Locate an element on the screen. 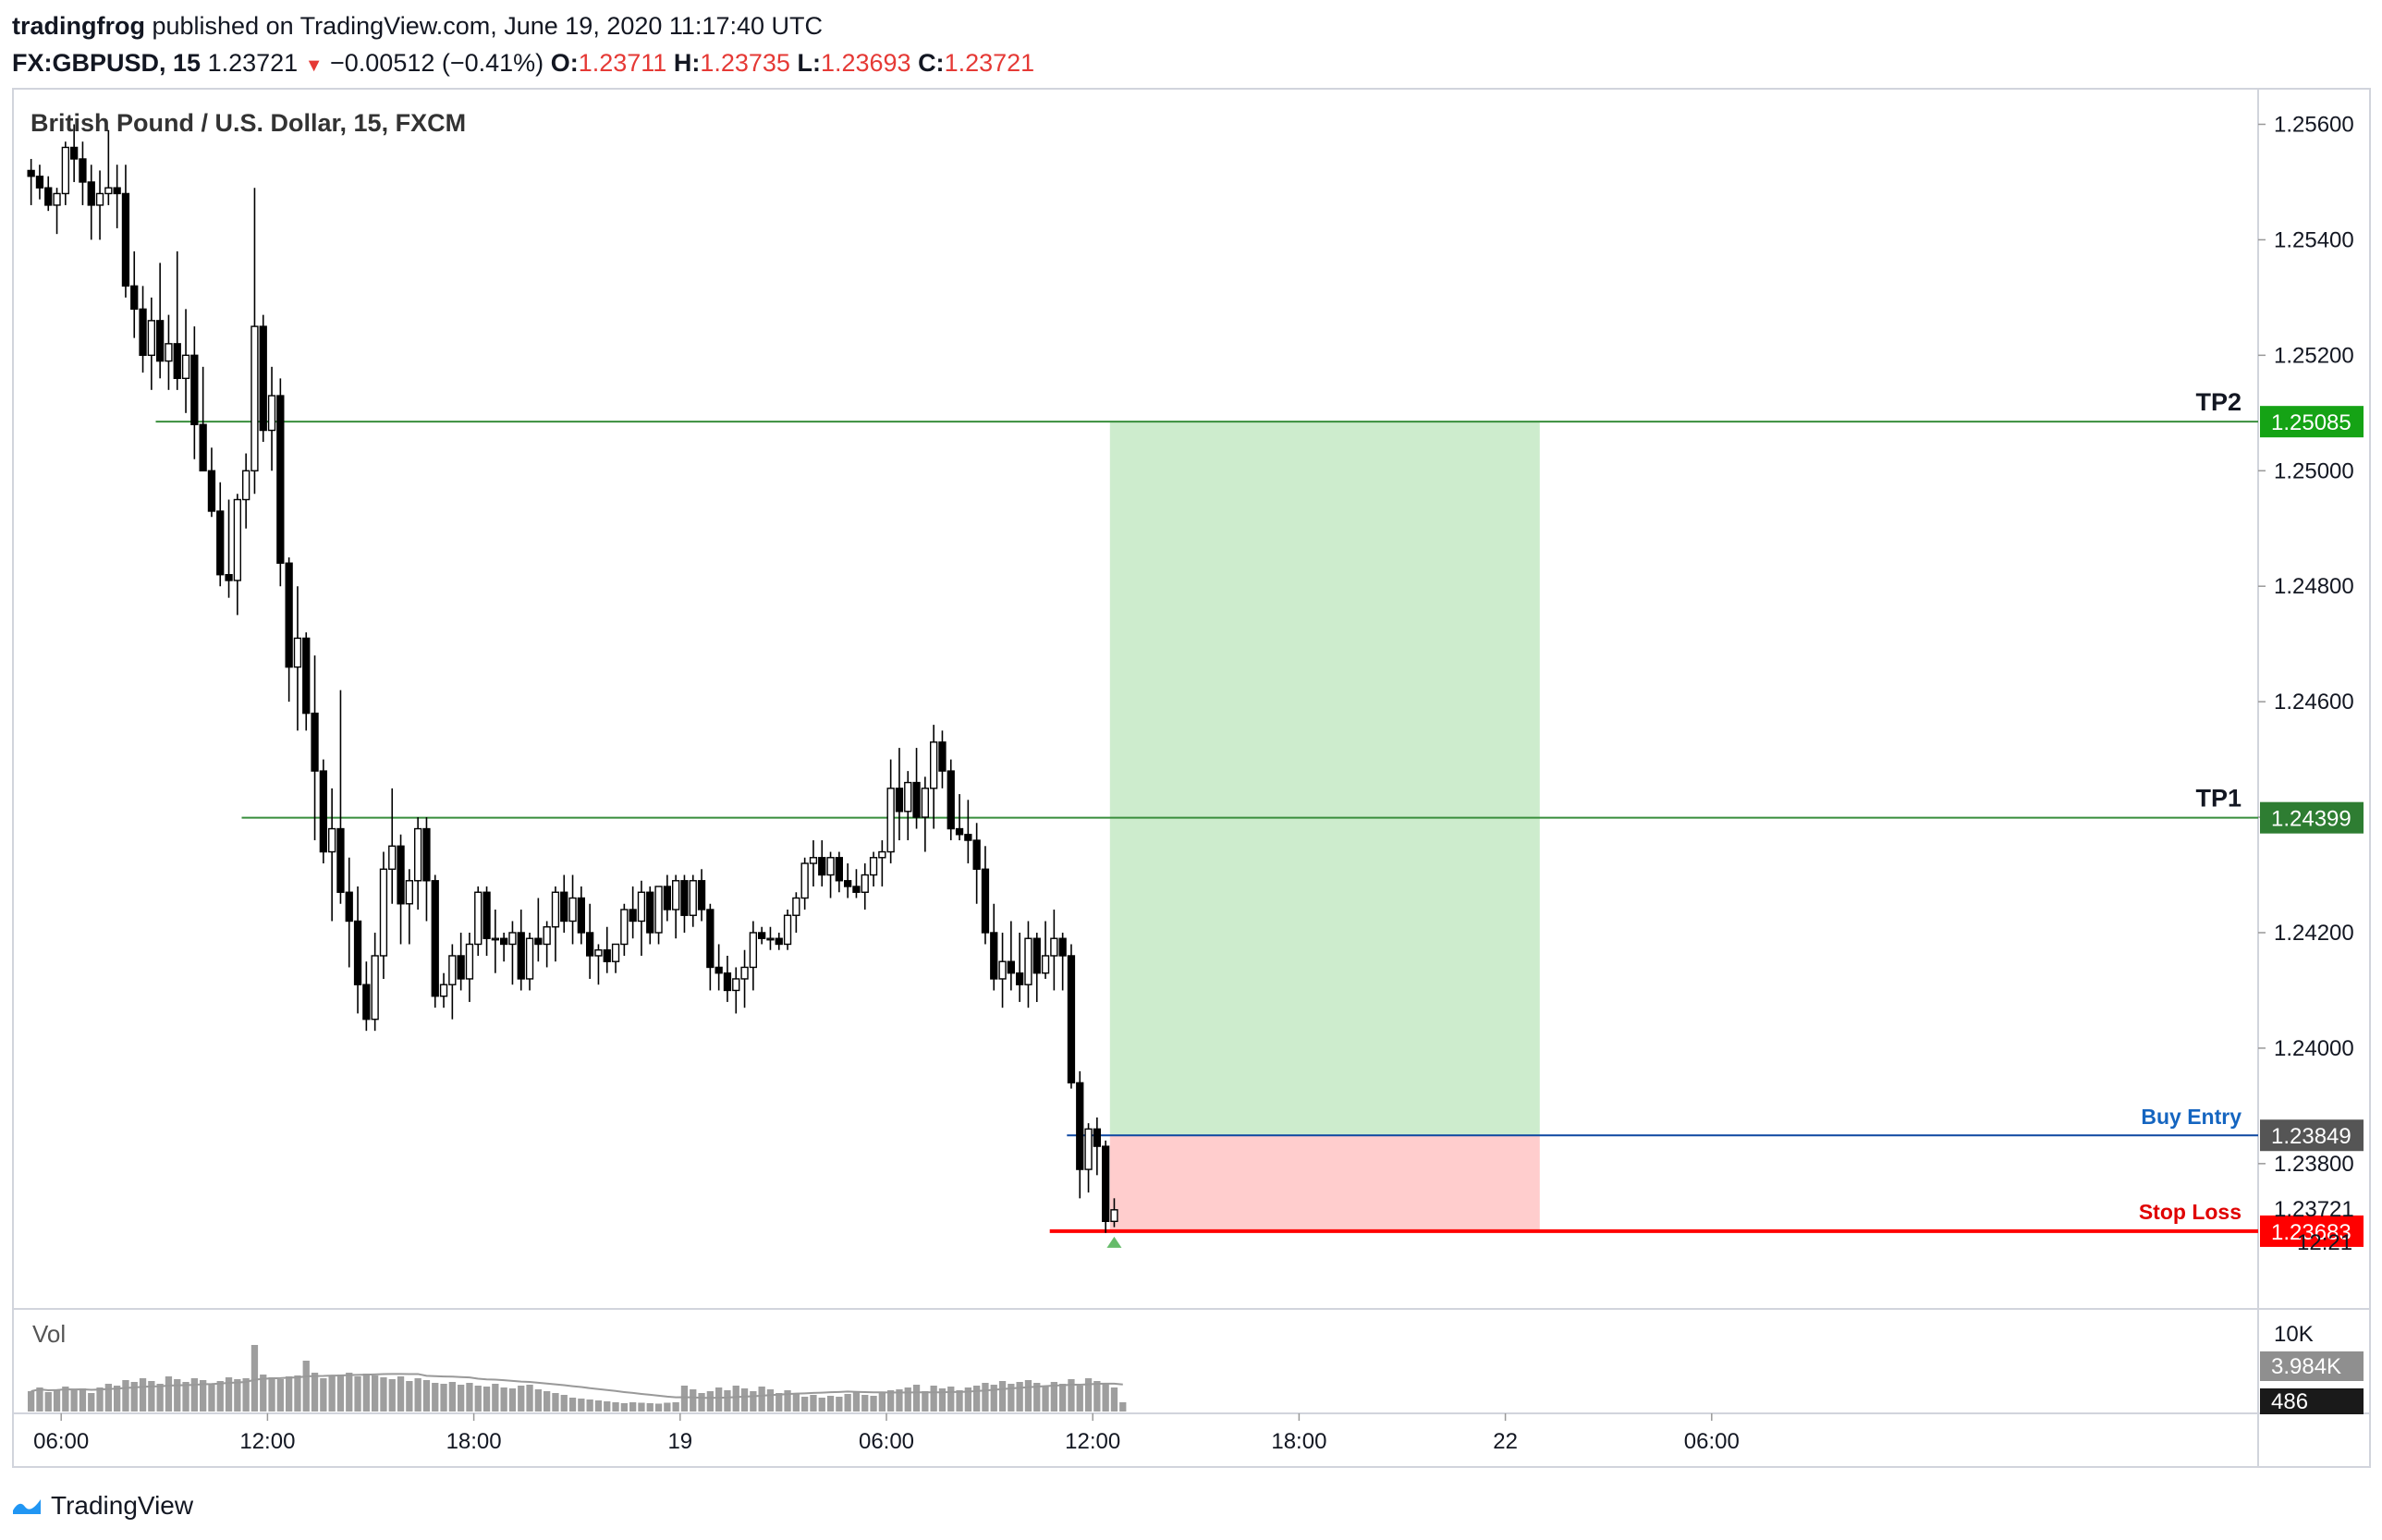 This screenshot has height=1540, width=2382. volume-value-badge-bg is located at coordinates (2312, 1366).